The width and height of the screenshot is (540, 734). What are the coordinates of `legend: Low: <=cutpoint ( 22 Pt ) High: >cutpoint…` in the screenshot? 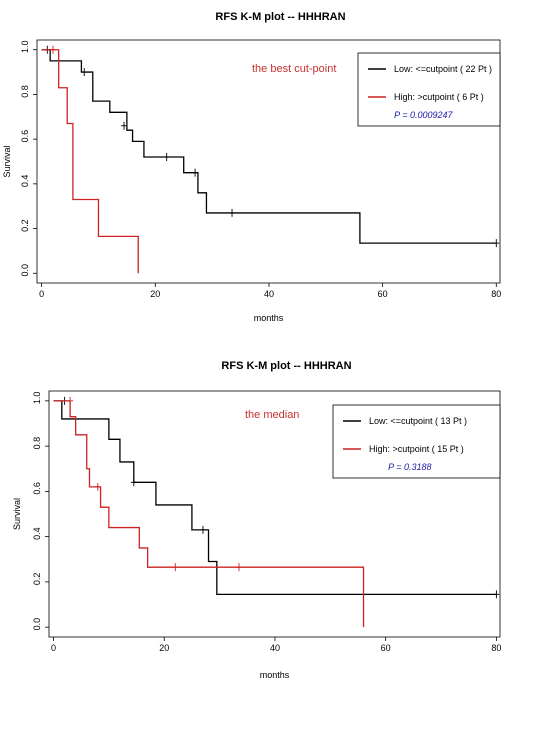 It's located at (429, 89).